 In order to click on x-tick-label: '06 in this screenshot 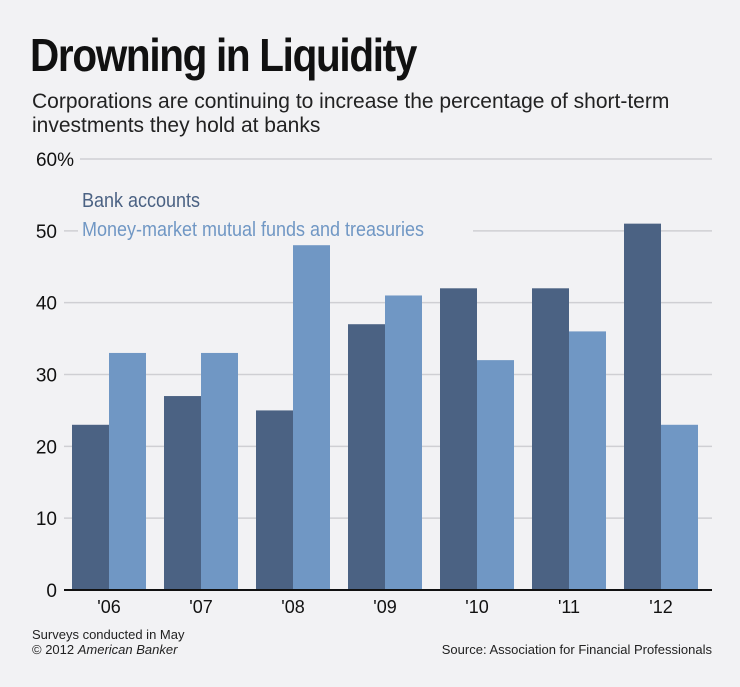, I will do `click(108, 607)`.